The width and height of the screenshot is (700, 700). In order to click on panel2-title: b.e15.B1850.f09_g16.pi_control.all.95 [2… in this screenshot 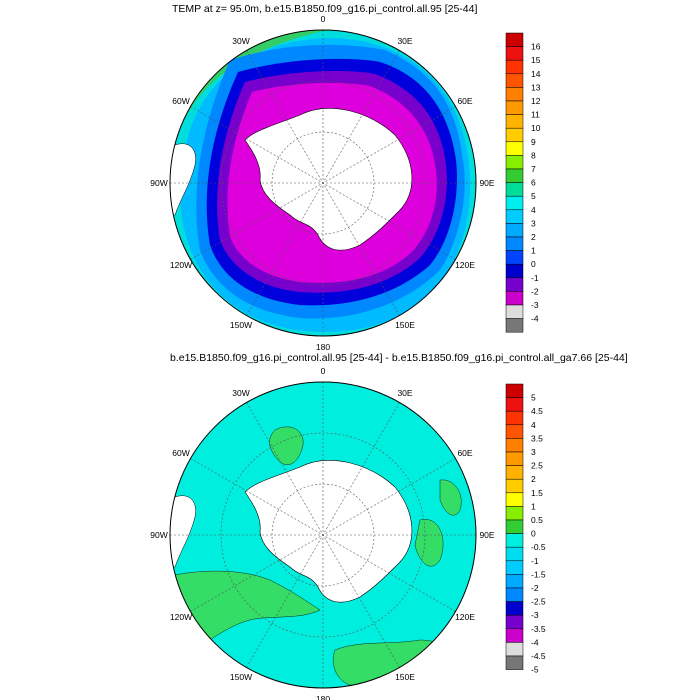, I will do `click(399, 358)`.